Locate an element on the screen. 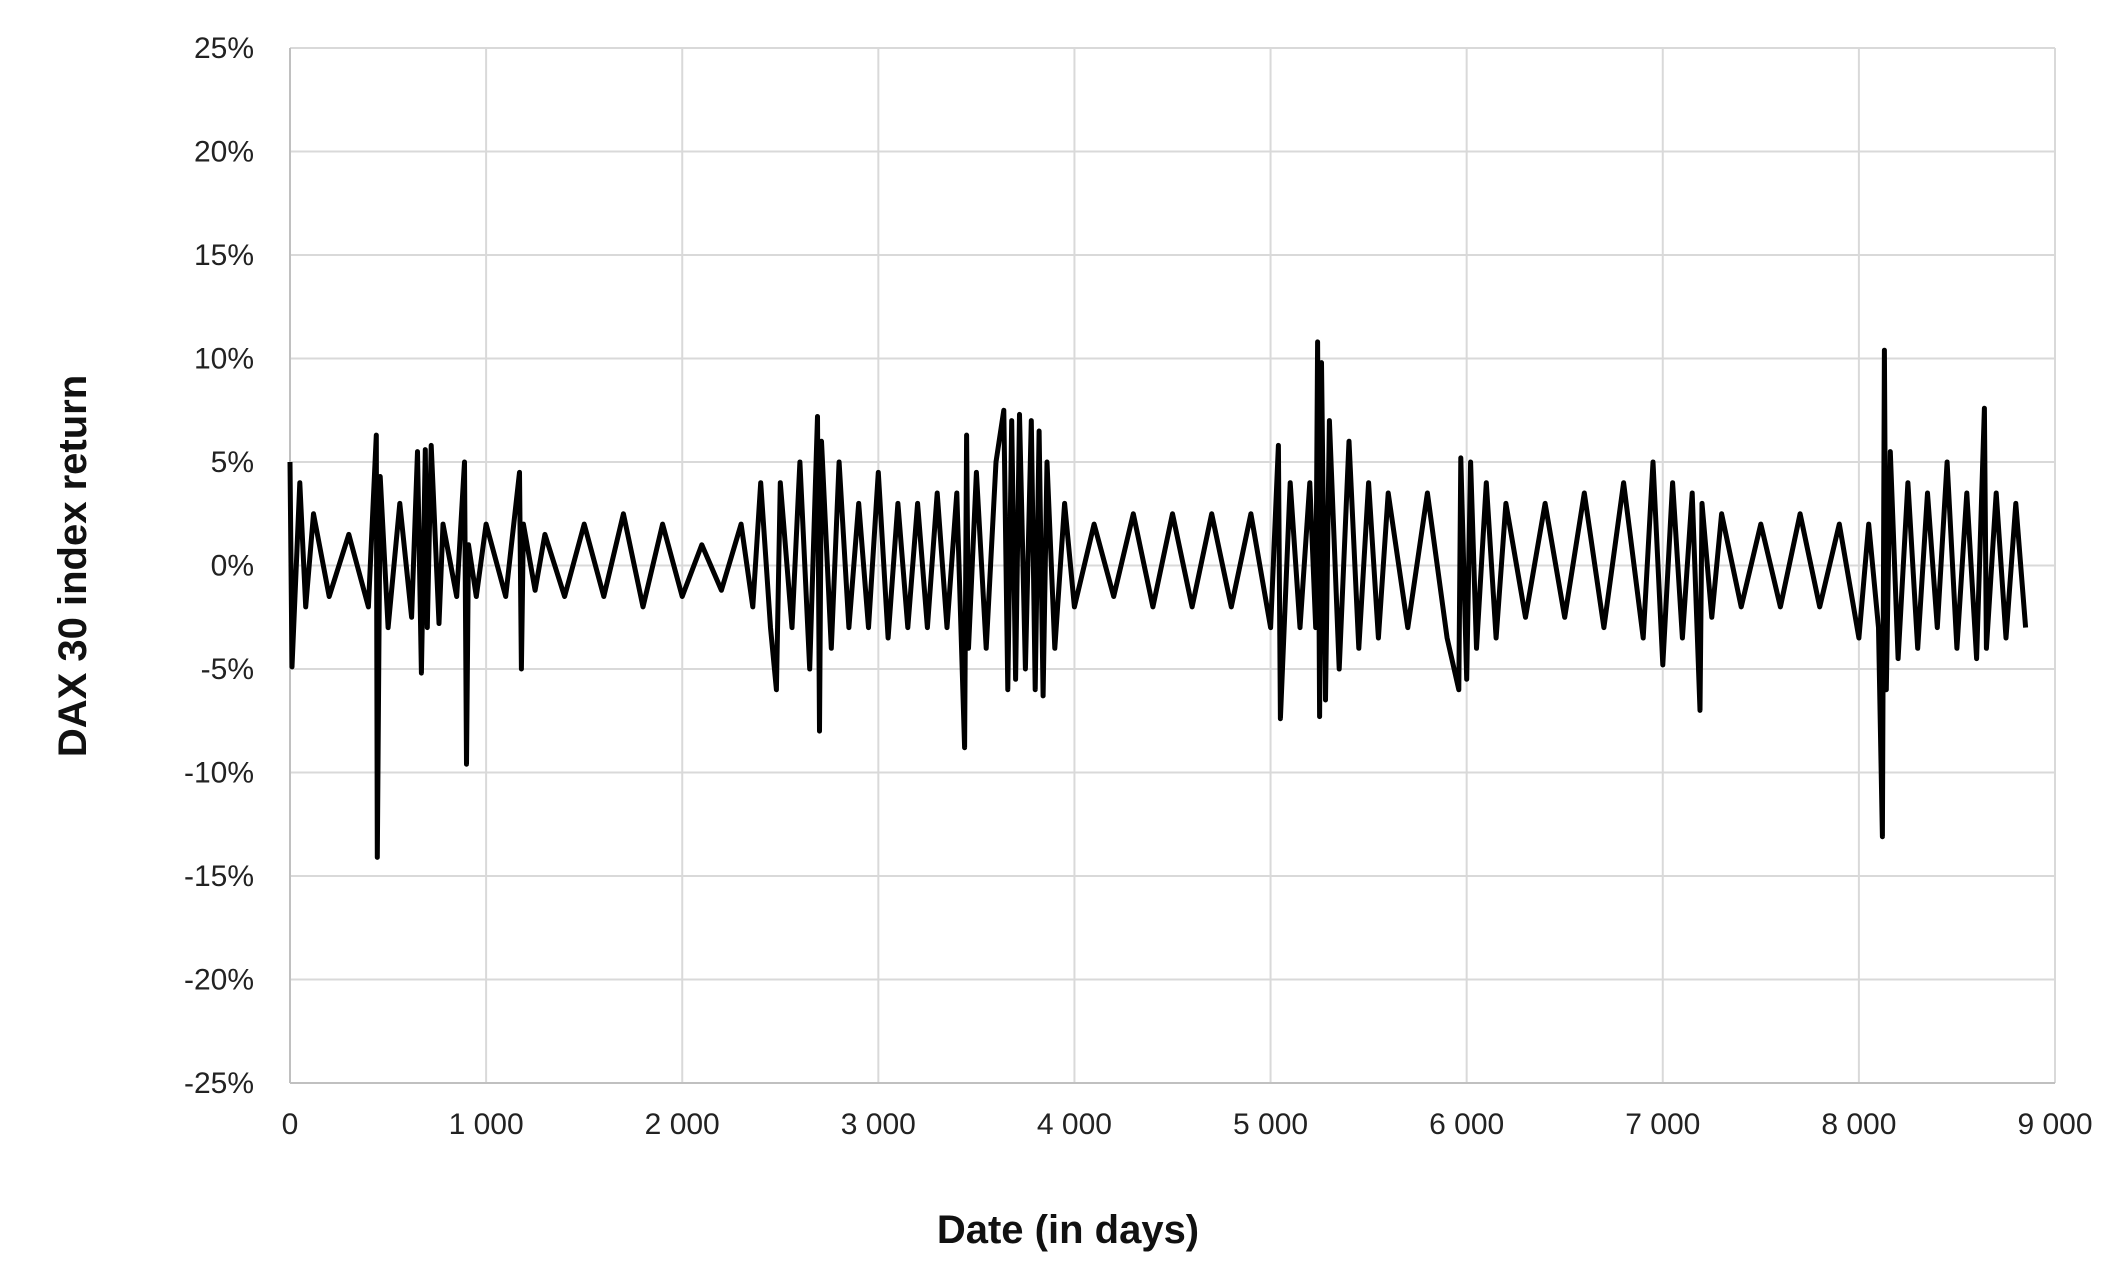 The height and width of the screenshot is (1269, 2116). y-tick-labels: 25% 20% 15% 10% 5% 0% -5% -10% -15% -20% -25% is located at coordinates (219, 566).